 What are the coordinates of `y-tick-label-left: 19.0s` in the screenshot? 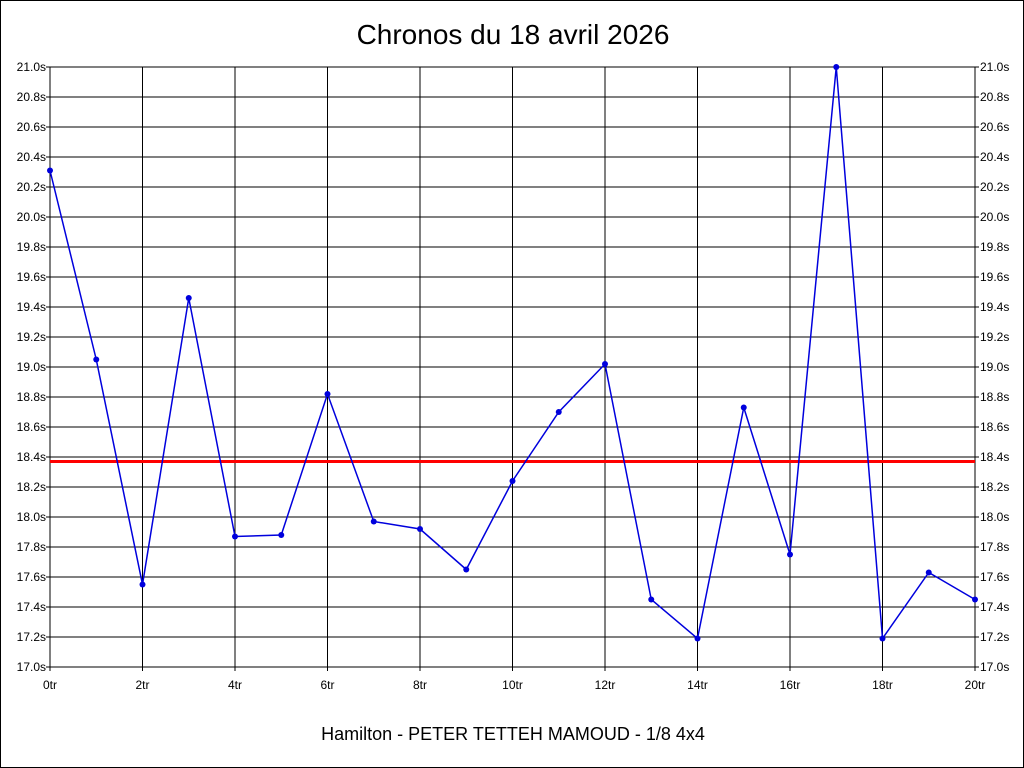 It's located at (31, 367).